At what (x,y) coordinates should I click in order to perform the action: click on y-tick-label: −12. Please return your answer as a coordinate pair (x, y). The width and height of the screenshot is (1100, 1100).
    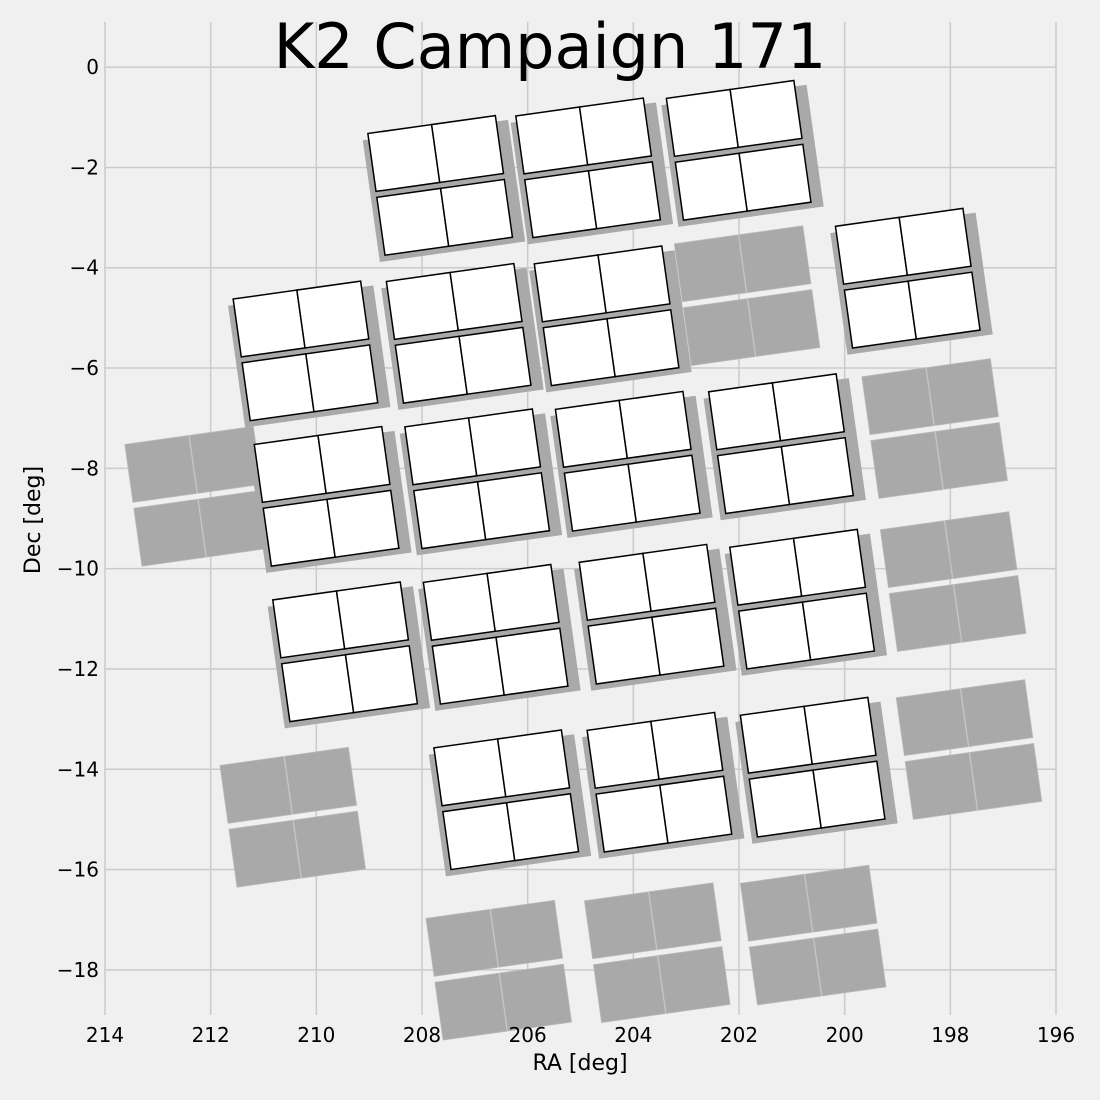
    Looking at the image, I should click on (78, 669).